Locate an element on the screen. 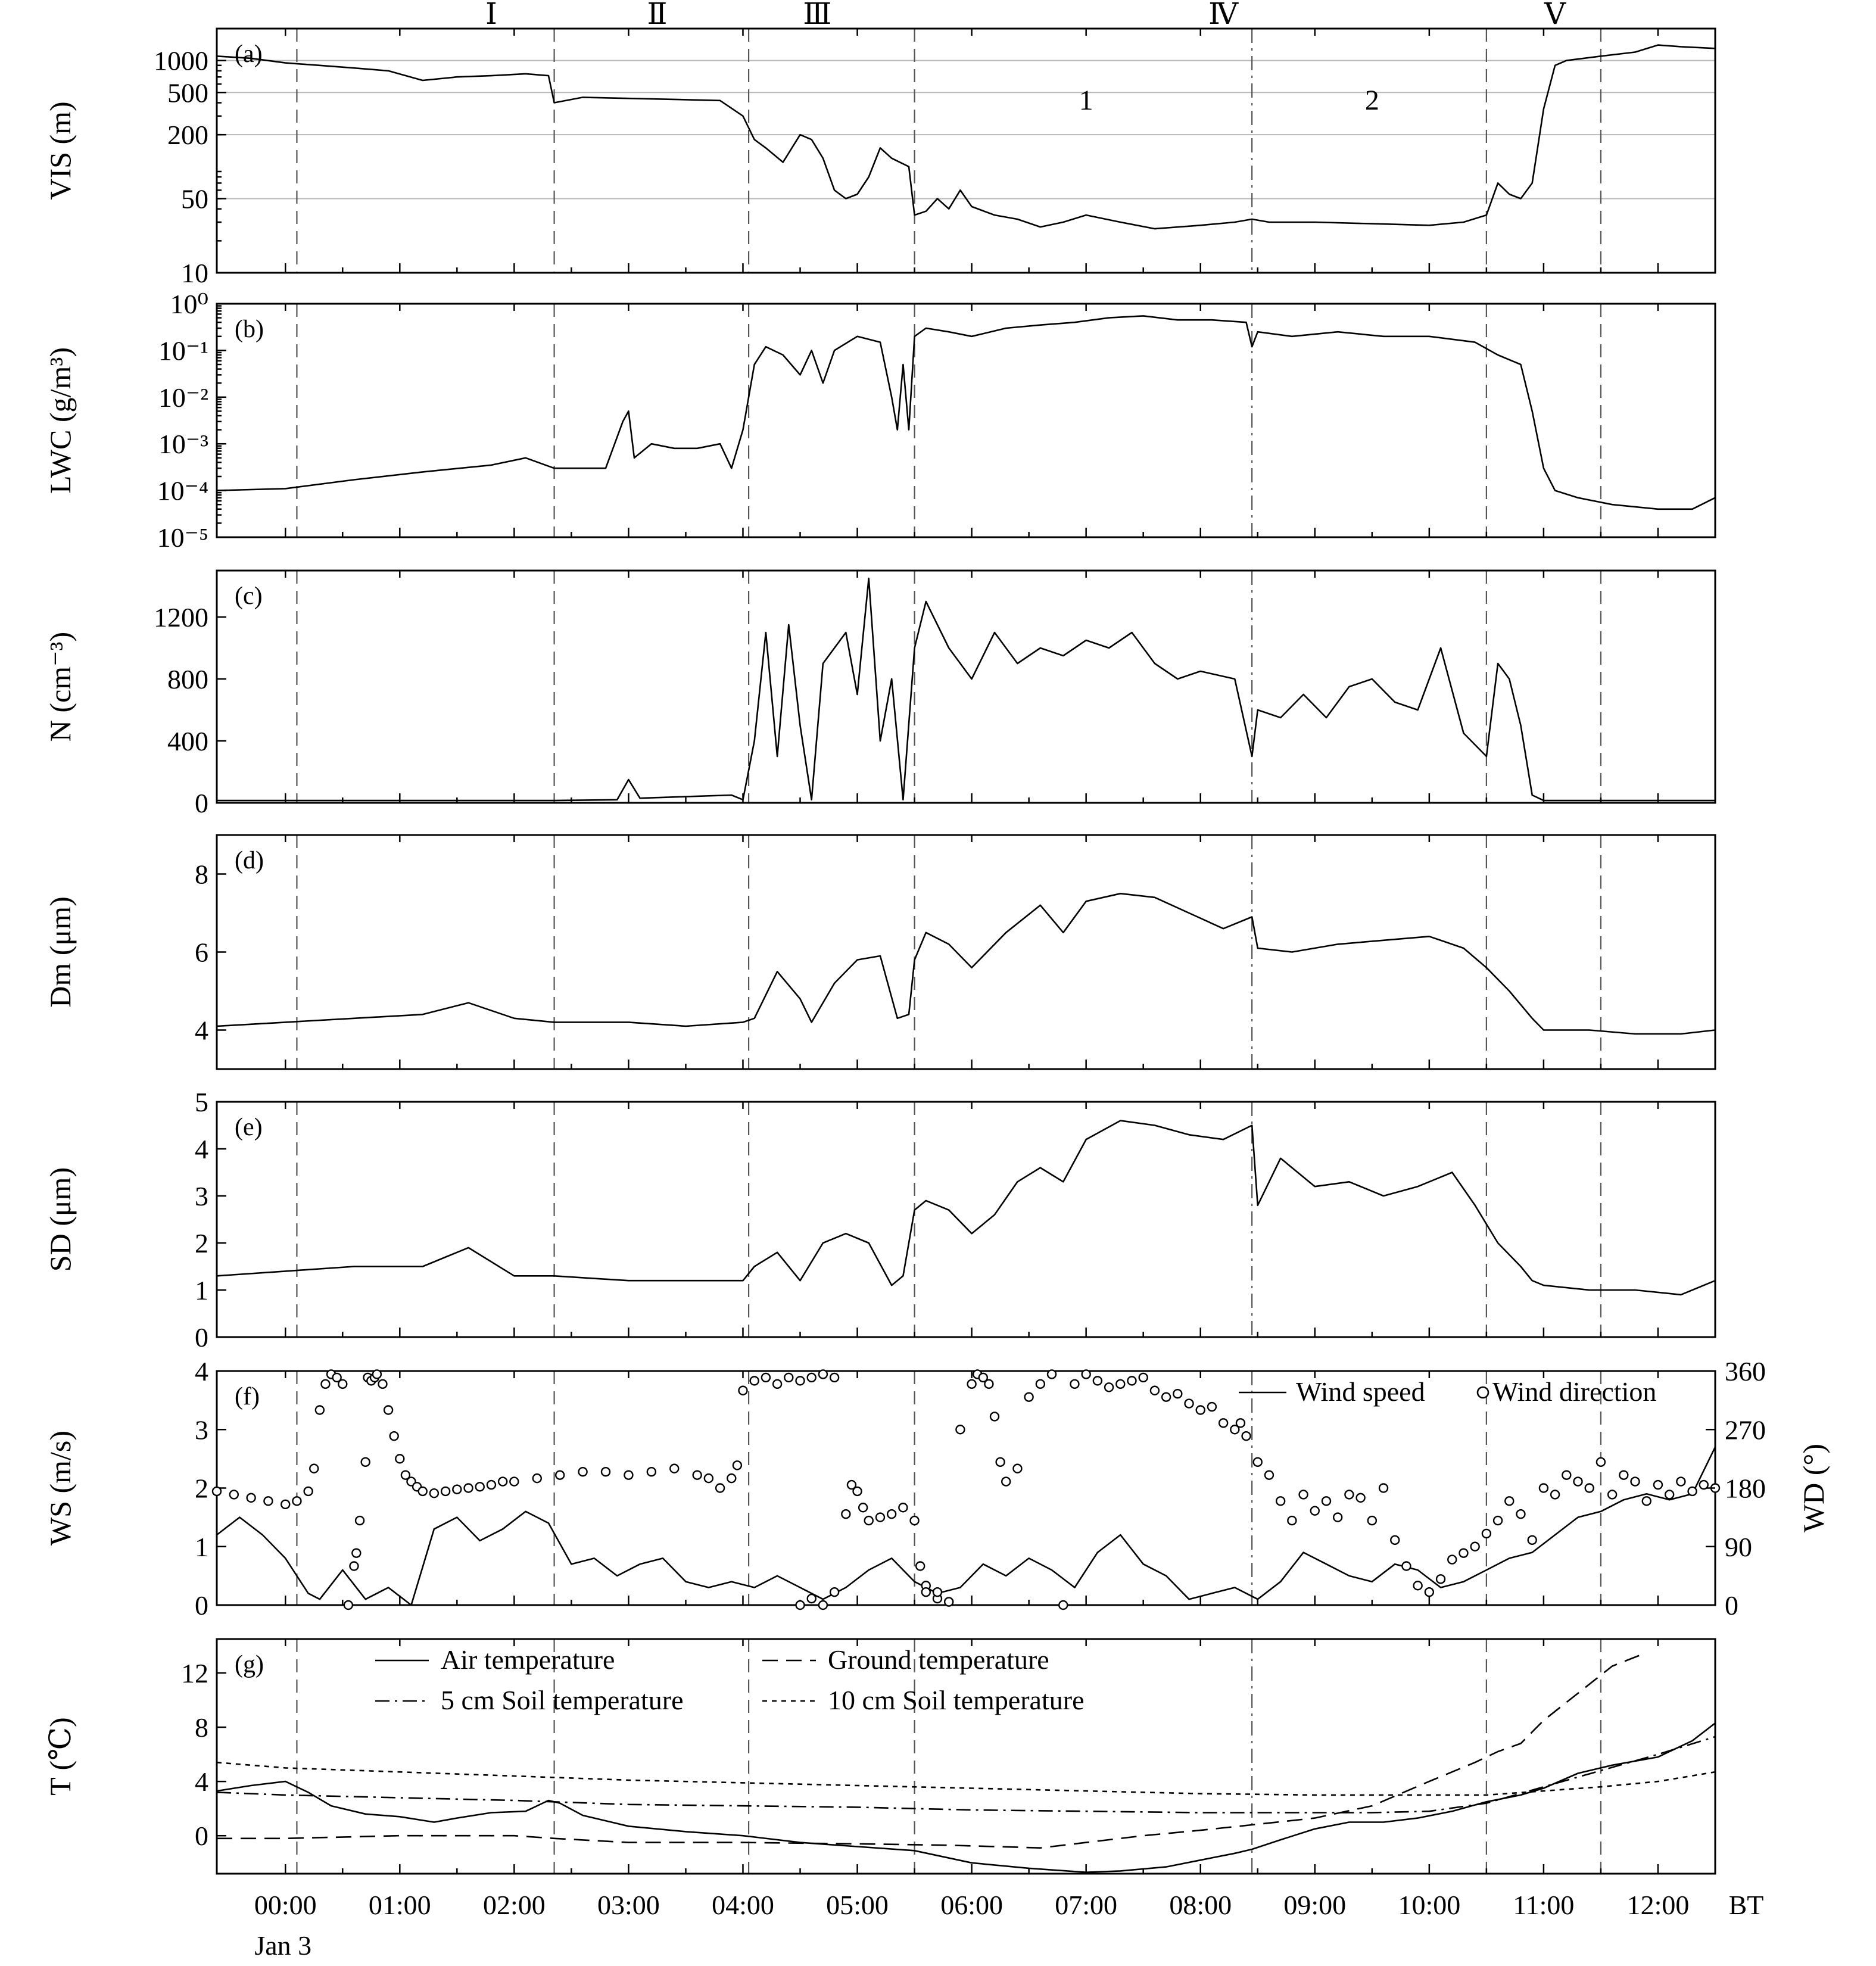 The image size is (1876, 1966). x-tick-label: 03:00 is located at coordinates (628, 1905).